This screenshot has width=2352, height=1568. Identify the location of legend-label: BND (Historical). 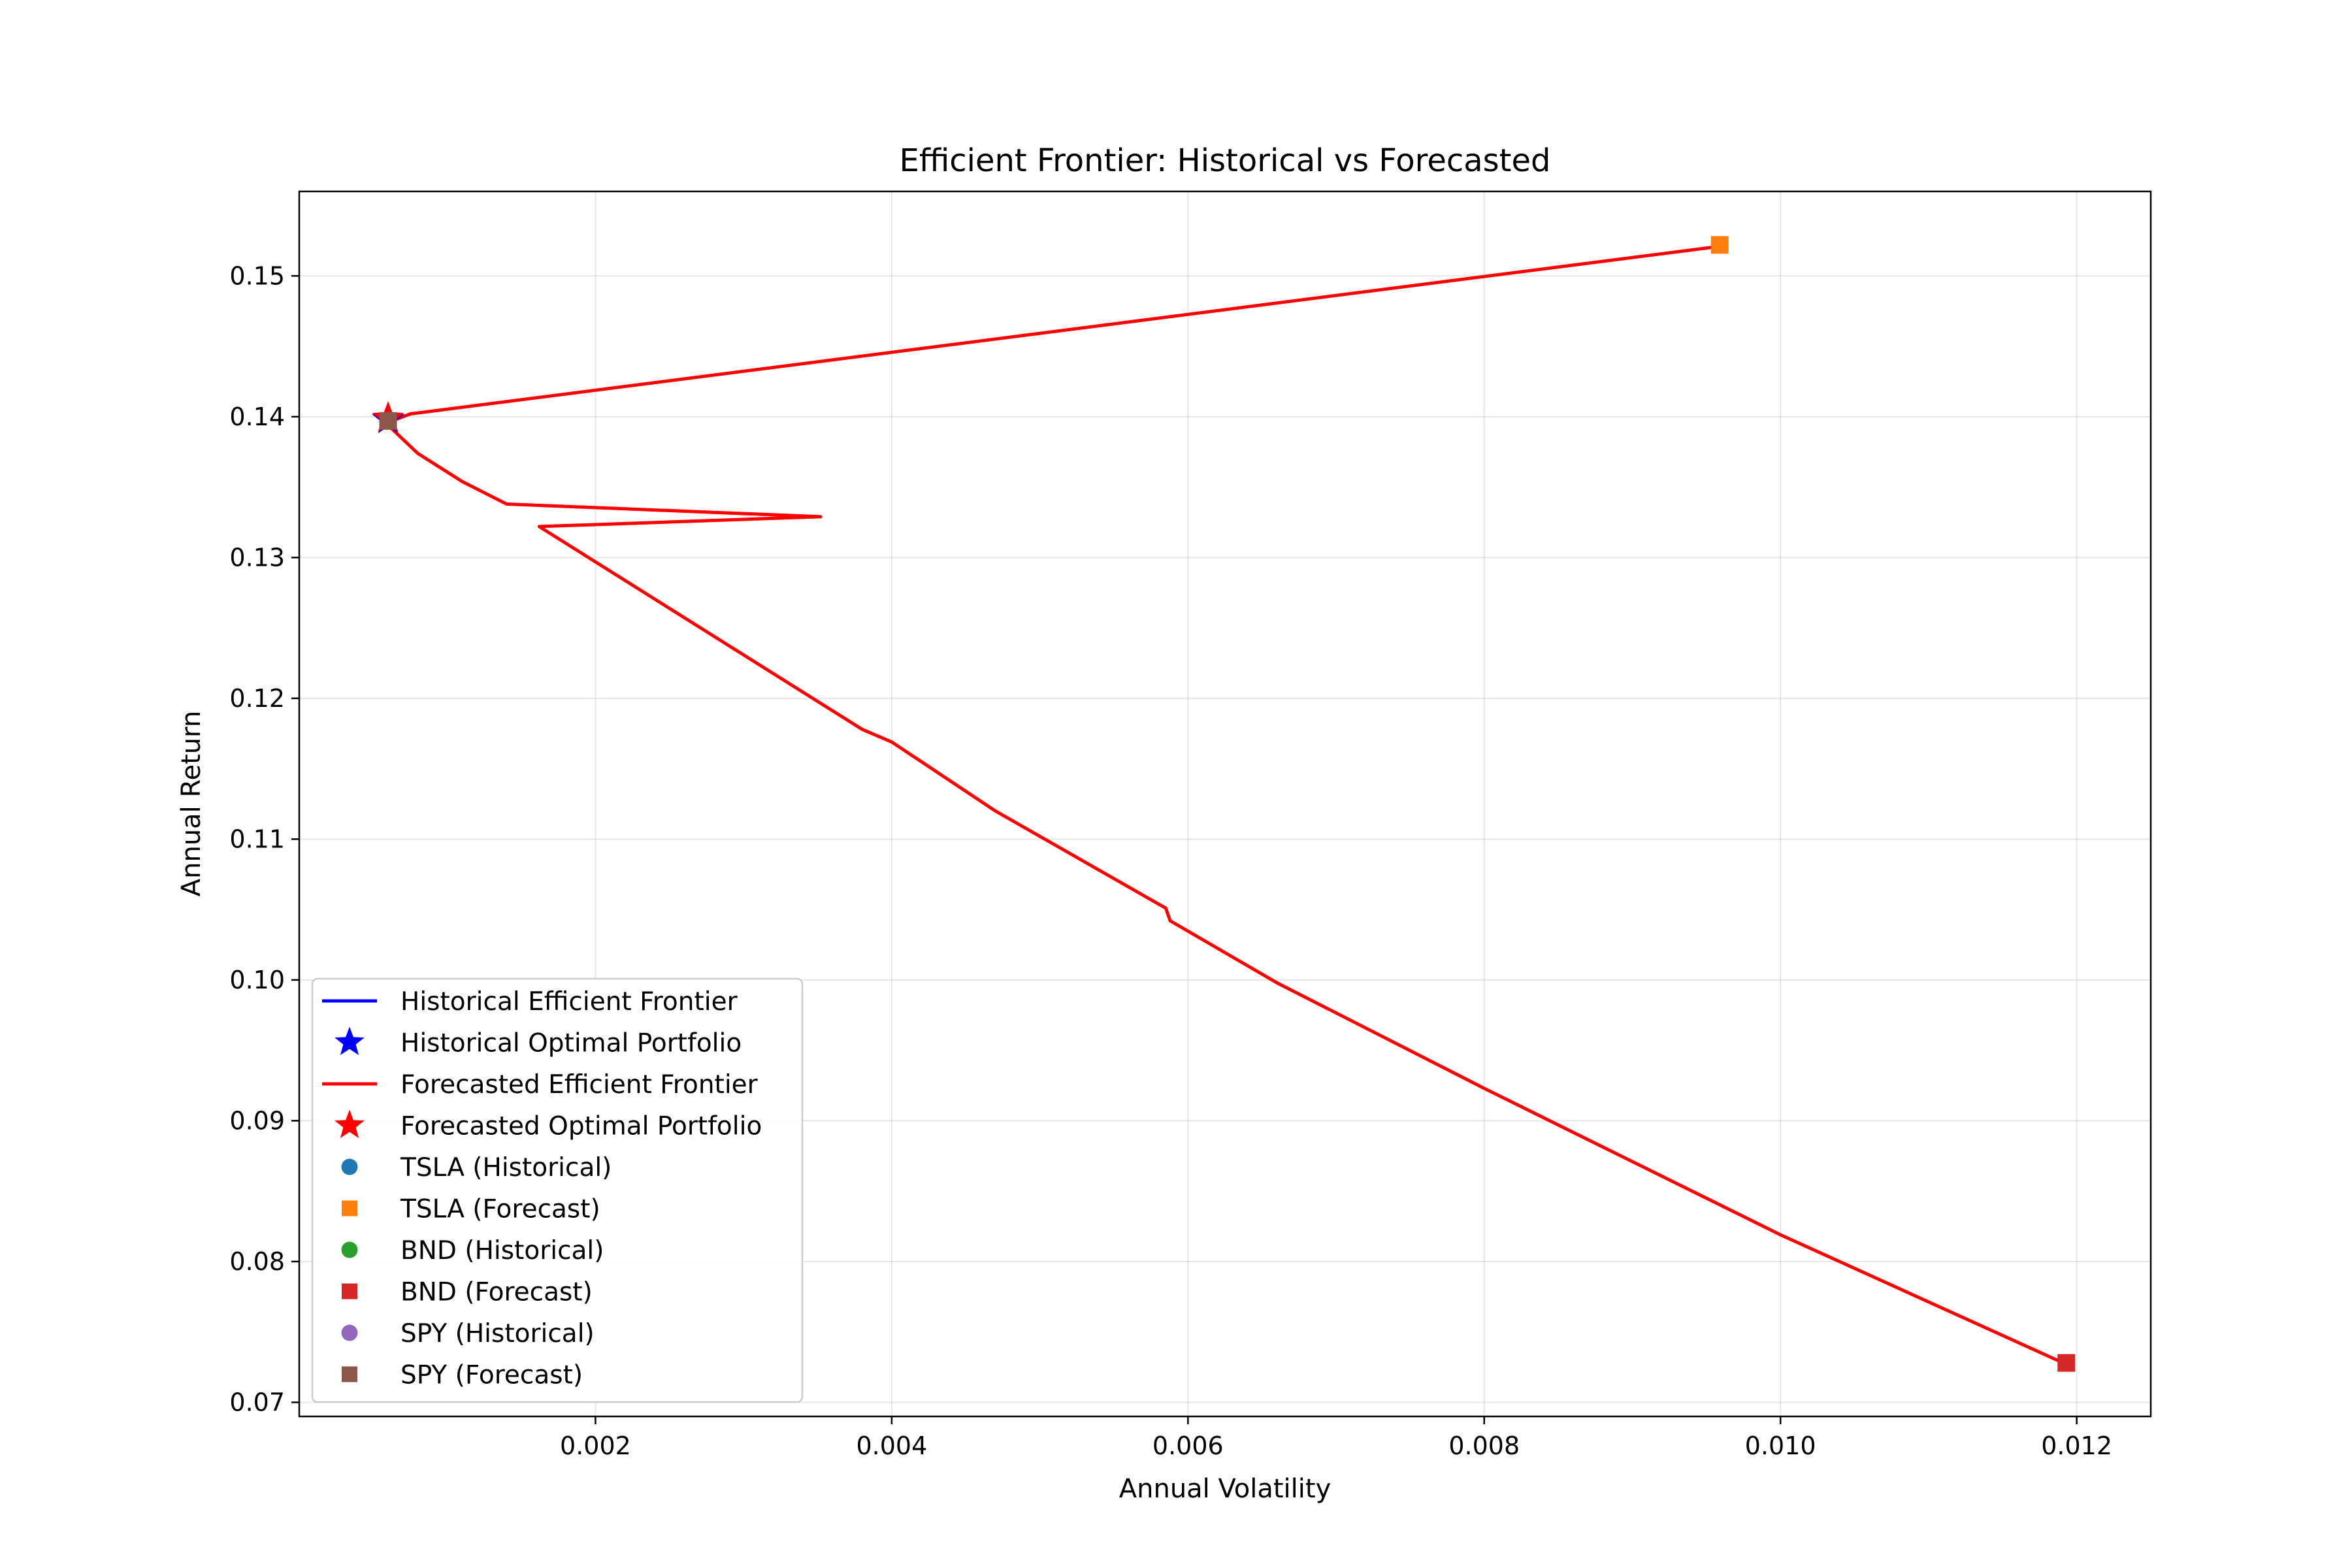
(502, 1251).